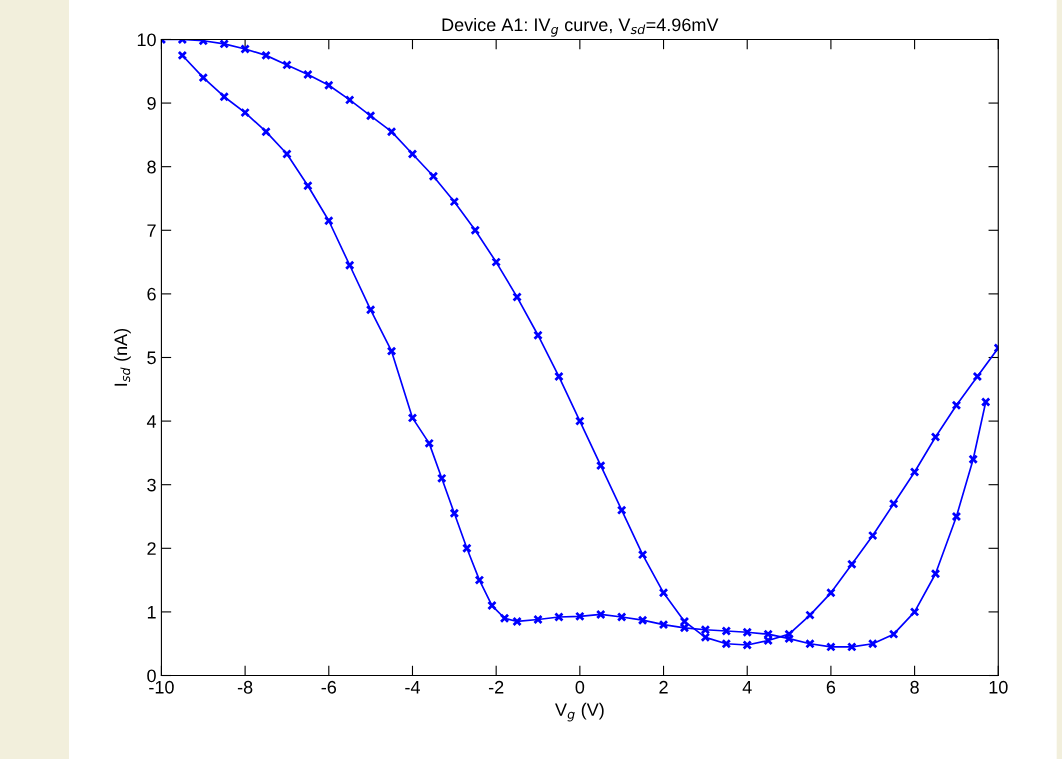 The image size is (1062, 759). What do you see at coordinates (151, 167) in the screenshot?
I see `y-tick-label: 8` at bounding box center [151, 167].